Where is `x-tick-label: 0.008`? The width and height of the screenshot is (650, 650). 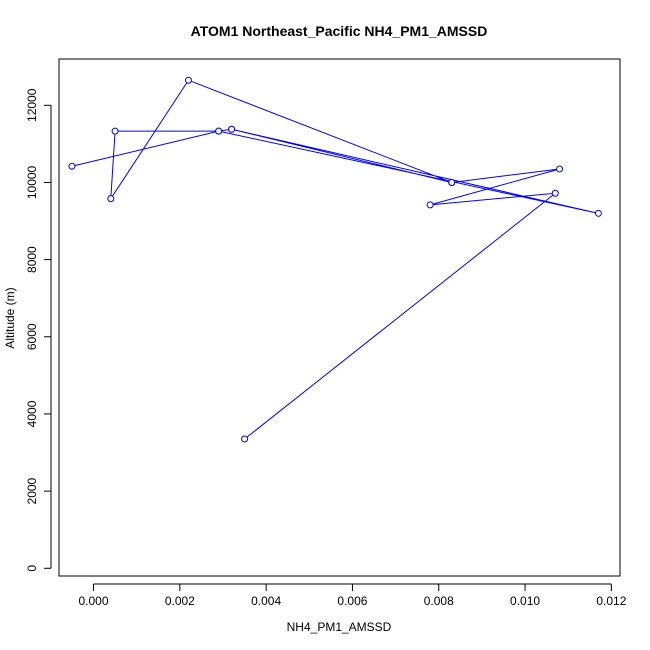 x-tick-label: 0.008 is located at coordinates (439, 601).